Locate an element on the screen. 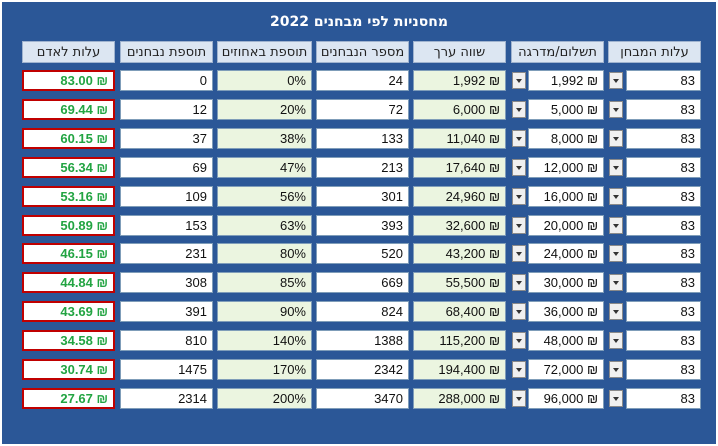 The height and width of the screenshot is (446, 718). percent-bonus-cell: 85% is located at coordinates (264, 283).